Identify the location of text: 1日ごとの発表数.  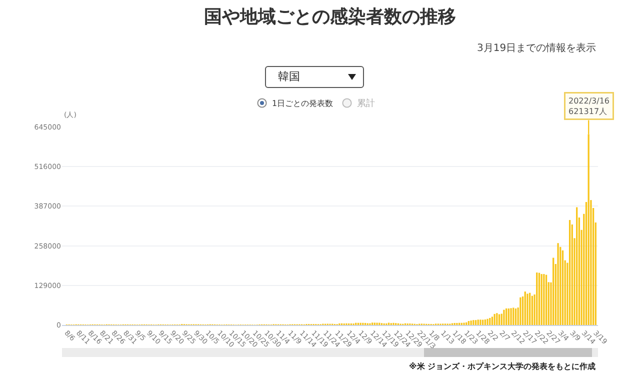
(303, 103).